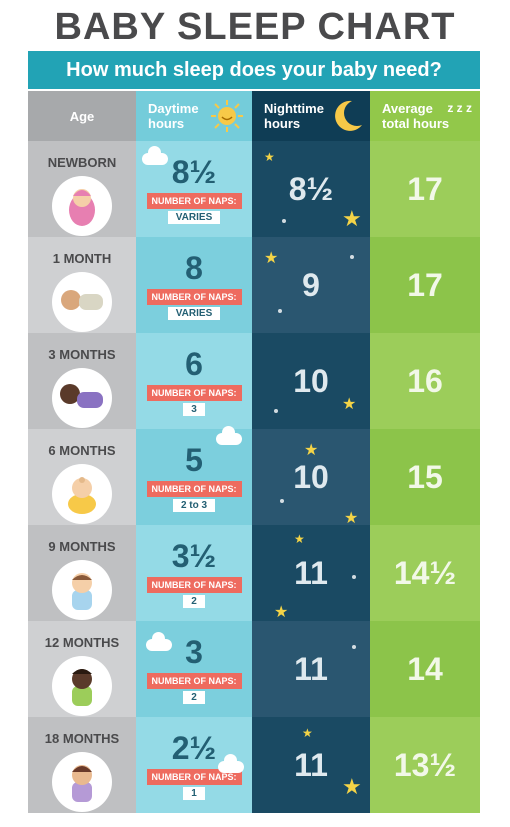 This screenshot has height=827, width=510. I want to click on nighttime-cell: ★ ★ 10, so click(311, 478).